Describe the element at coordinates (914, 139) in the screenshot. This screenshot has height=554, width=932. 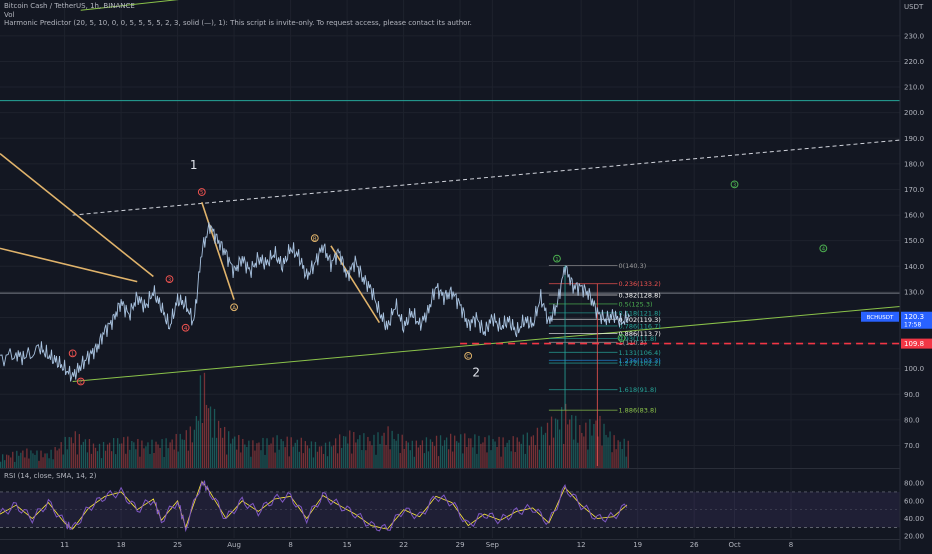
I see `y-tick-label: 190.0` at that location.